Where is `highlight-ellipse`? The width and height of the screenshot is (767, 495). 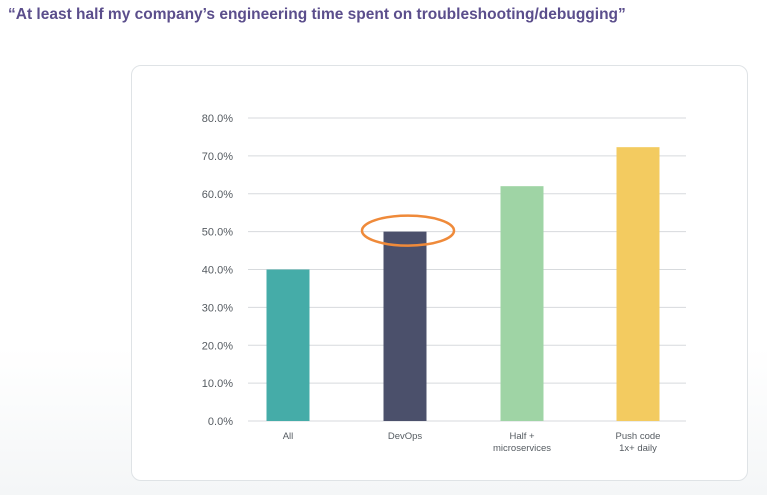 highlight-ellipse is located at coordinates (408, 230).